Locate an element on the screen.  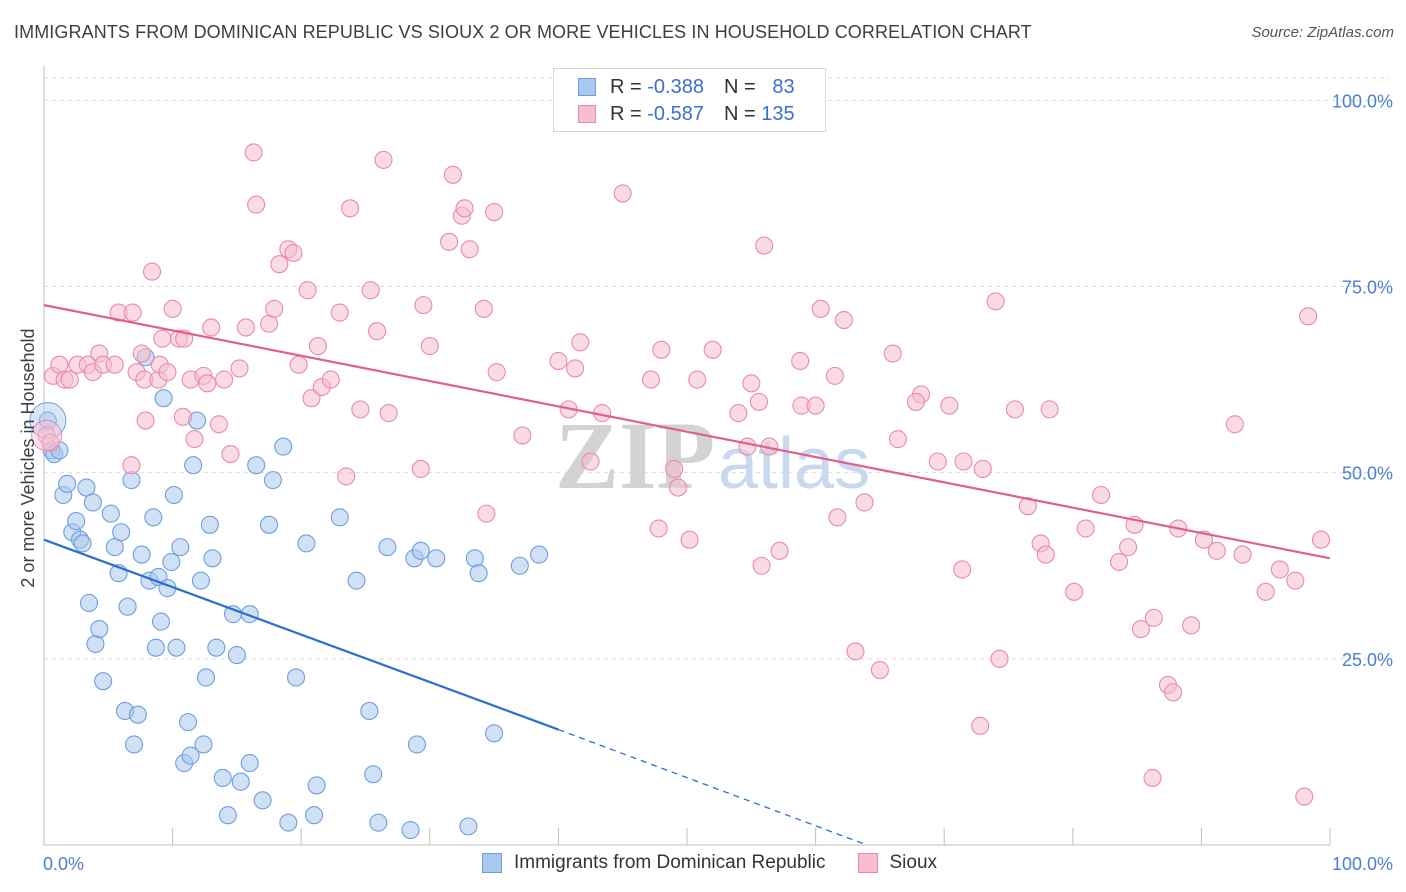
n-label: N = is located at coordinates (739, 86).